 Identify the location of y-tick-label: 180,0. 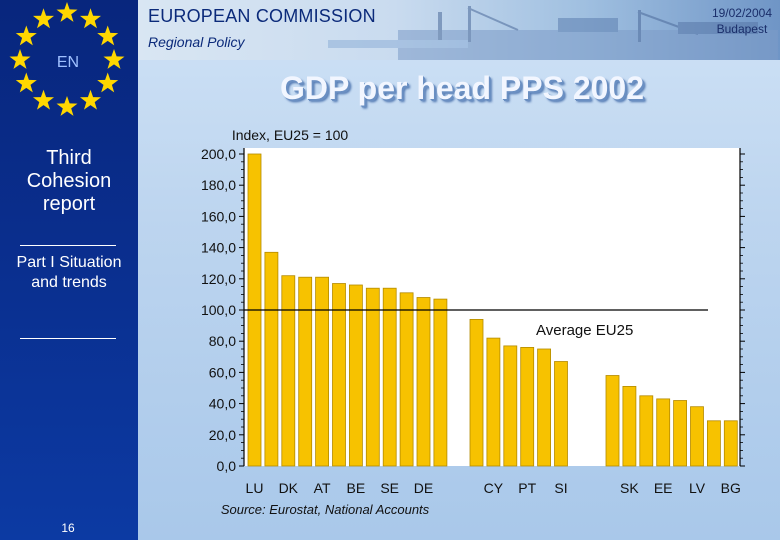
(218, 185).